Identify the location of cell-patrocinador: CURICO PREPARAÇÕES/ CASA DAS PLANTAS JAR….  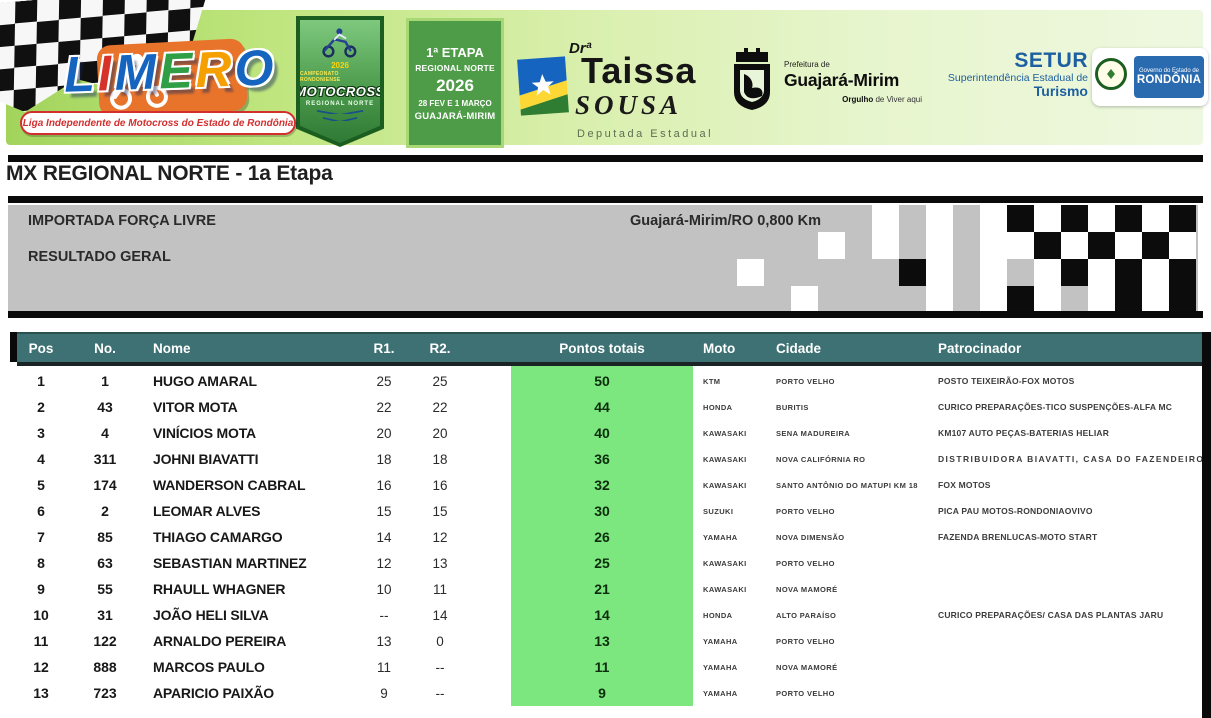
(1051, 615).